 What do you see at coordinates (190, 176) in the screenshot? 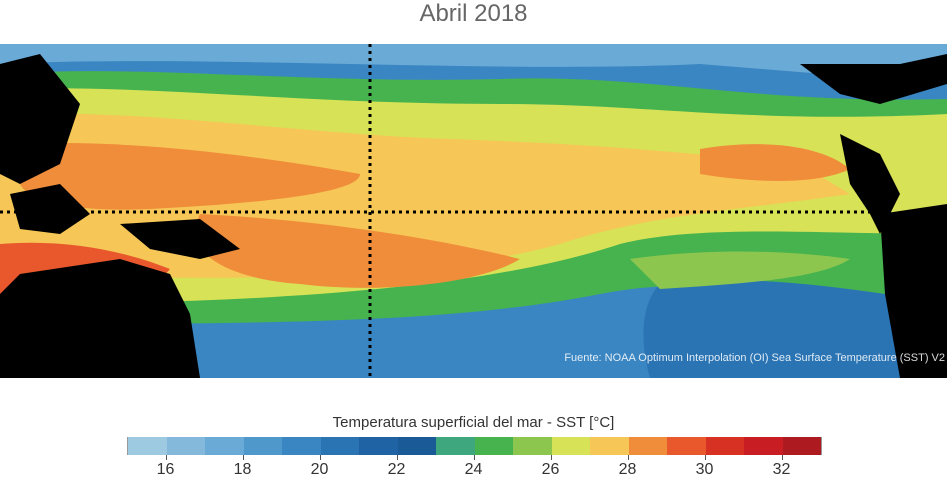
I see `warm-pool-north` at bounding box center [190, 176].